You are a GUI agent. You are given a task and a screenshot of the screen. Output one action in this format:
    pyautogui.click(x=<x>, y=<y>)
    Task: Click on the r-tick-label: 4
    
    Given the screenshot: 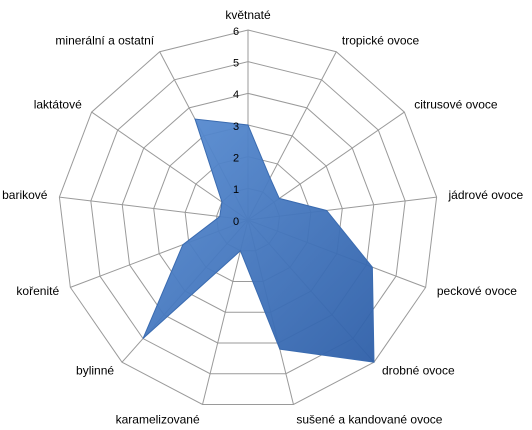 What is the action you would take?
    pyautogui.click(x=236, y=95)
    